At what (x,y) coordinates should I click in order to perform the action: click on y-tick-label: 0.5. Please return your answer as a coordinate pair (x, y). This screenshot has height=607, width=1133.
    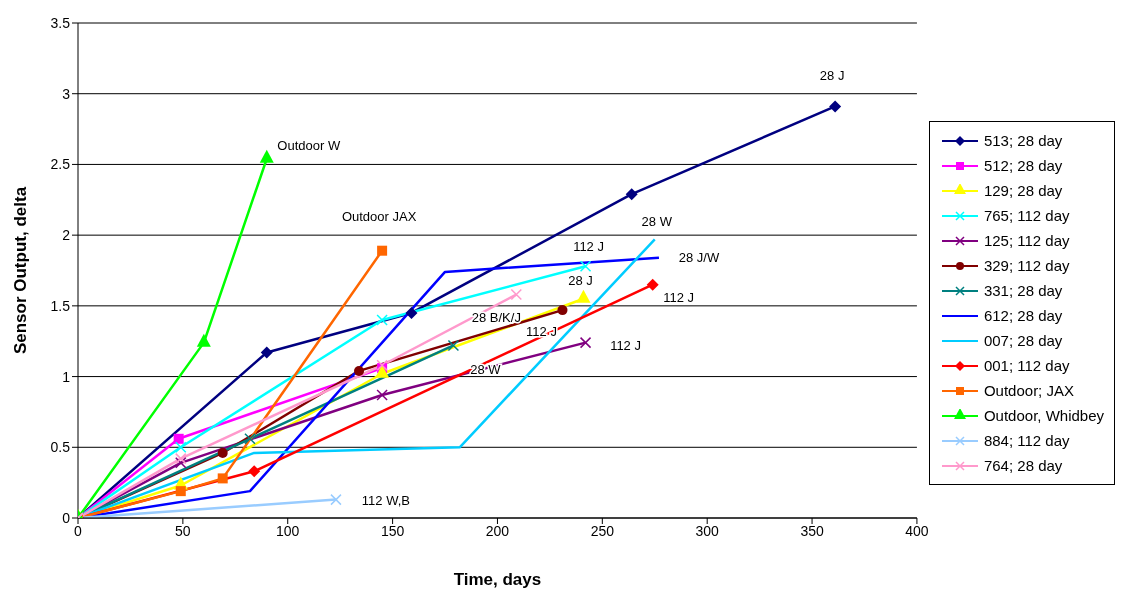
    Looking at the image, I should click on (60, 447).